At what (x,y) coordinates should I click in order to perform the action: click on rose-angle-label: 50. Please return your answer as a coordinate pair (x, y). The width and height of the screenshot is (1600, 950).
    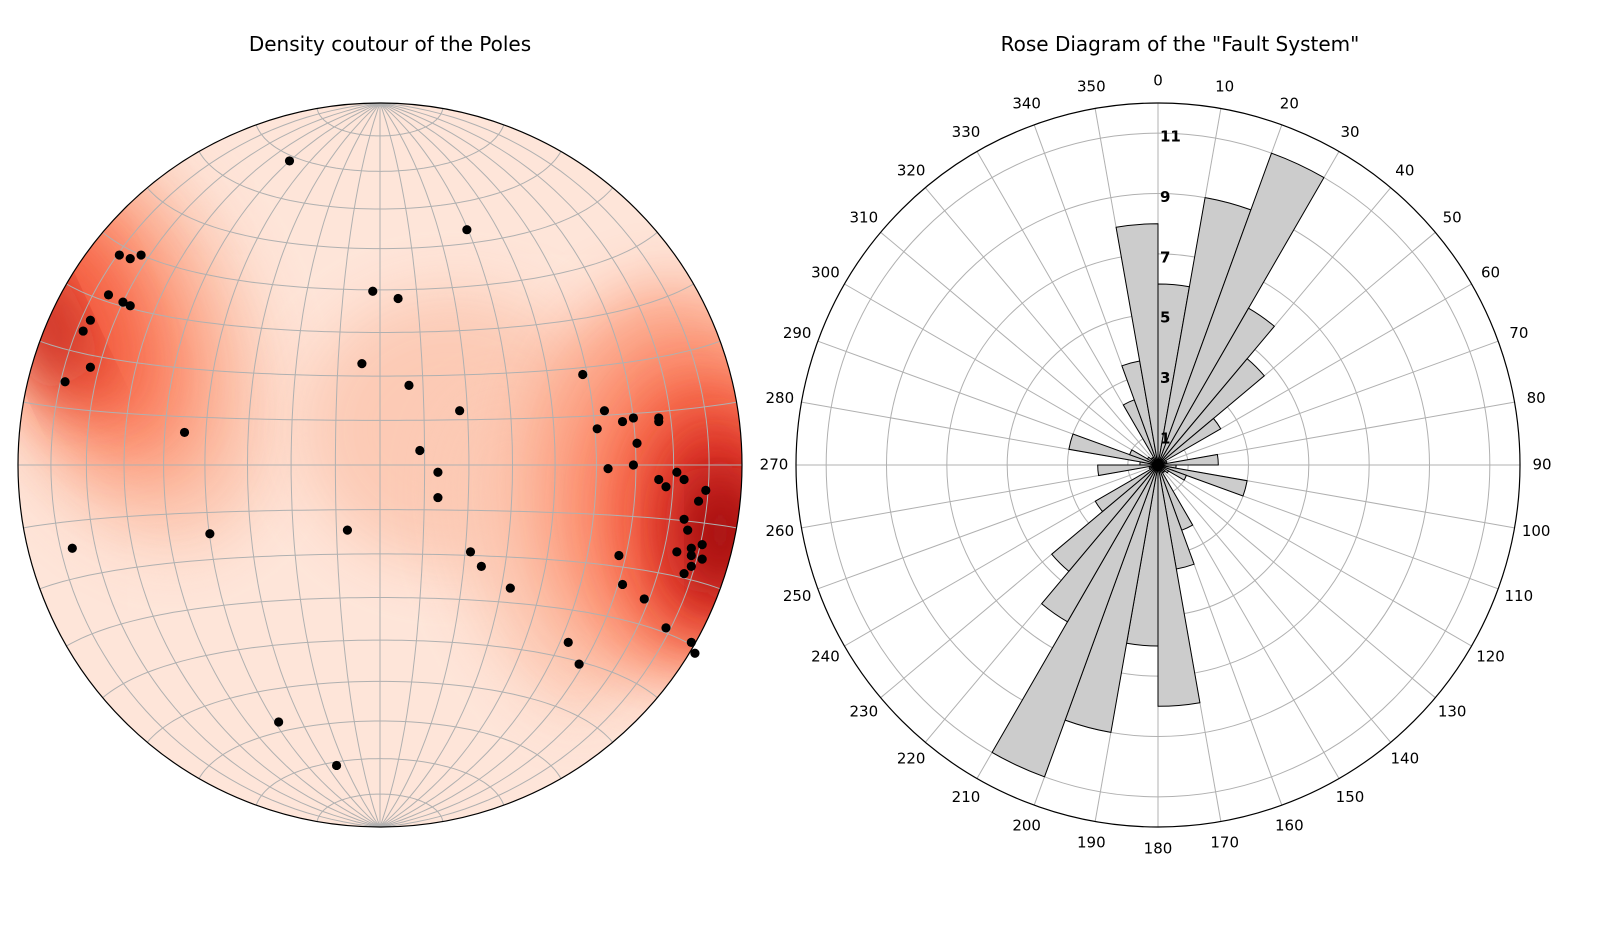
    Looking at the image, I should click on (1452, 218).